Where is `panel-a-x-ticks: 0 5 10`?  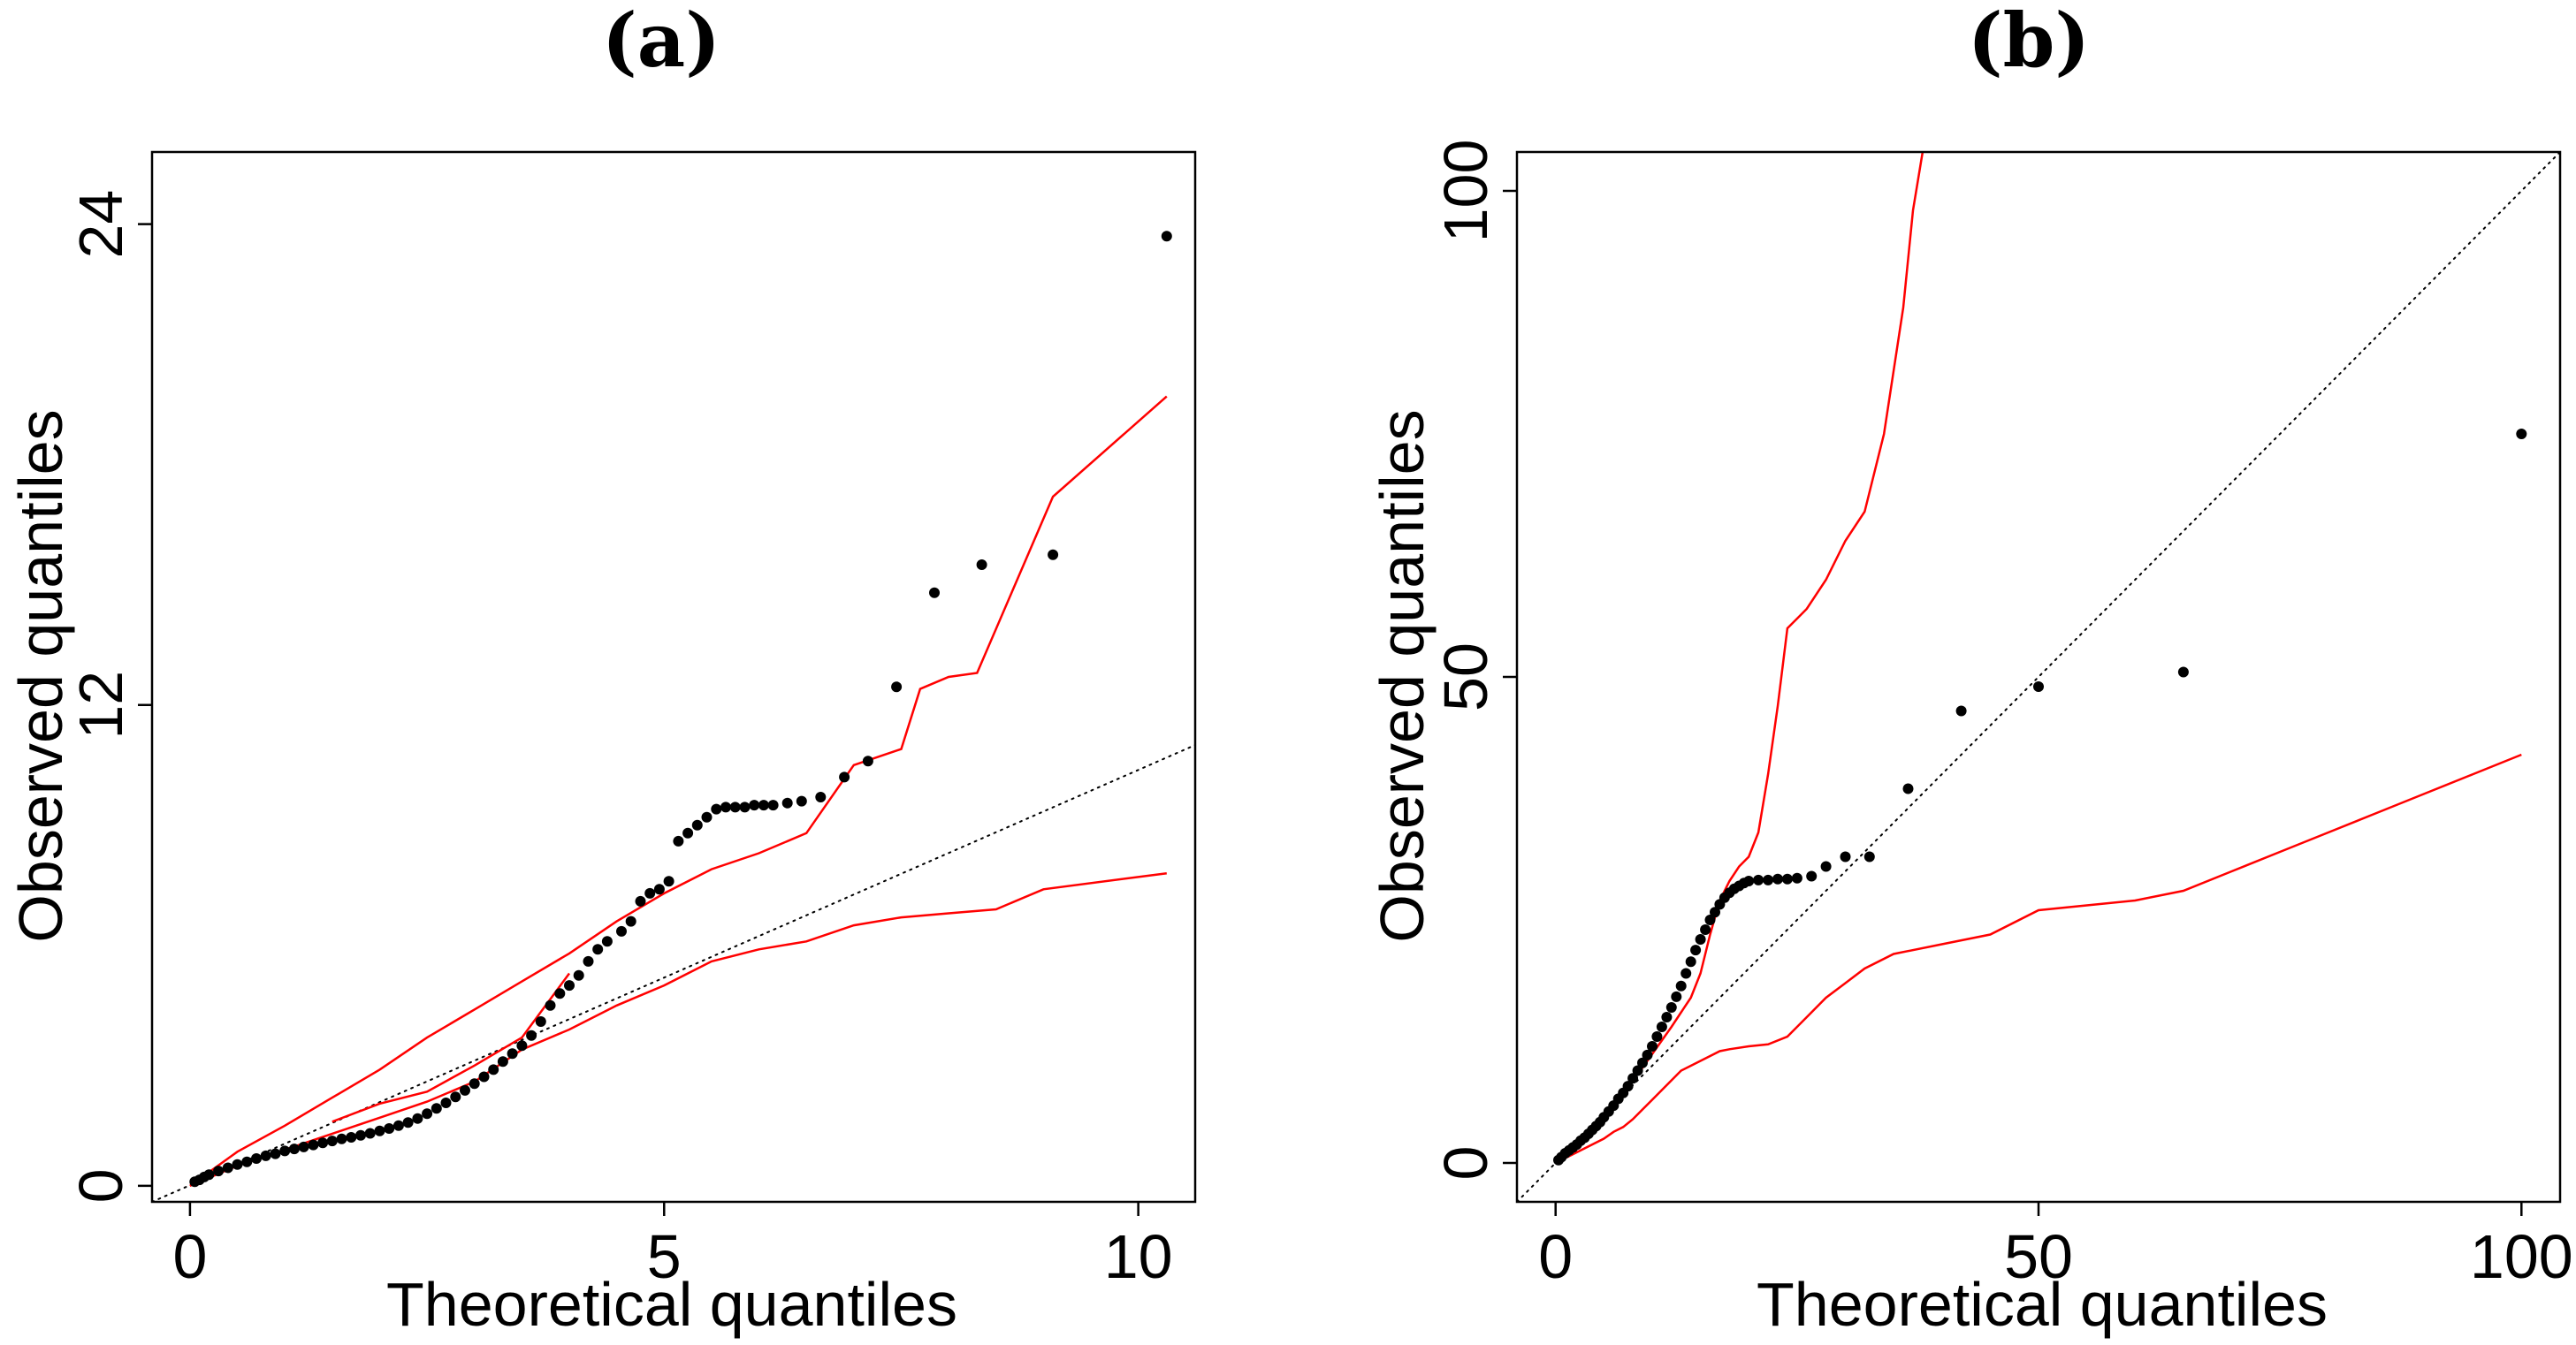 panel-a-x-ticks: 0 5 10 is located at coordinates (672, 1246).